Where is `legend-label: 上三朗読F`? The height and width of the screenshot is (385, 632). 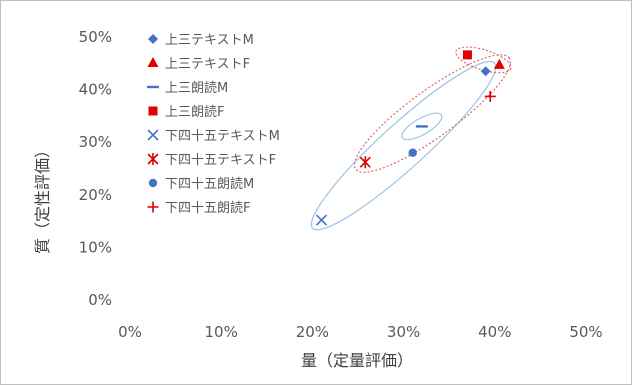
legend-label: 上三朗読F is located at coordinates (194, 112).